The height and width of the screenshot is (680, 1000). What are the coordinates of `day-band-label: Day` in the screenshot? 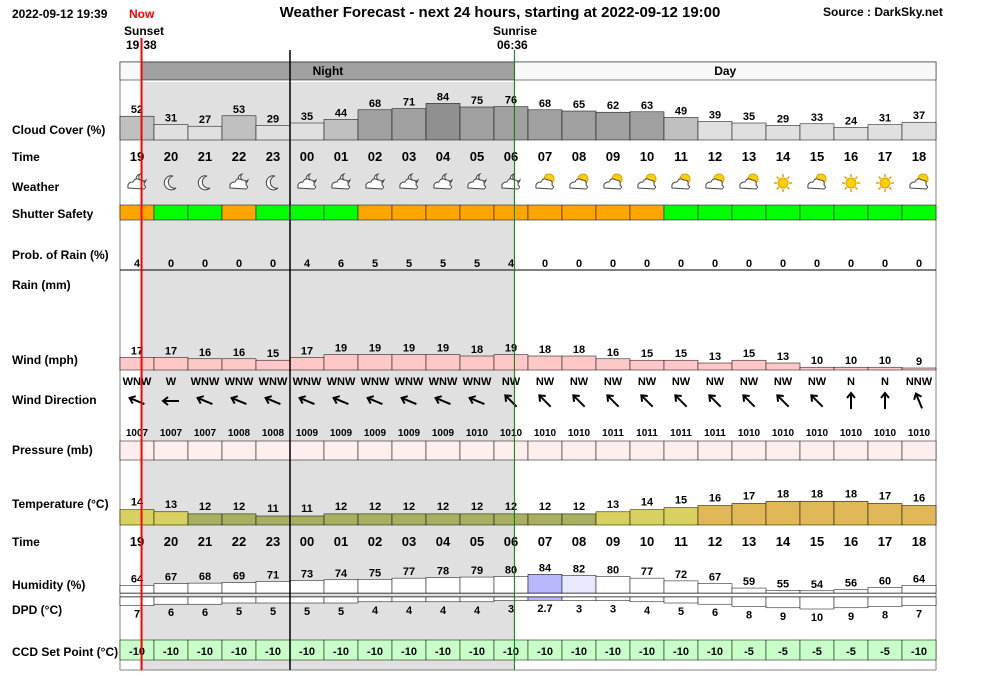 It's located at (725, 71).